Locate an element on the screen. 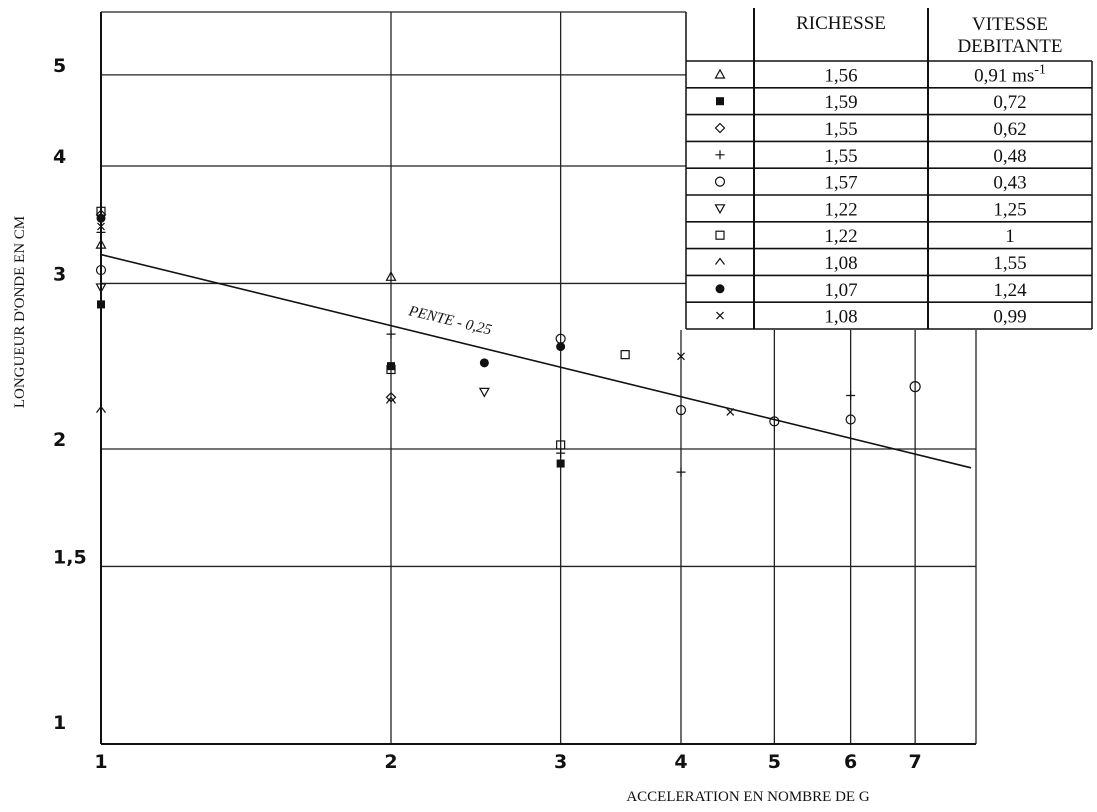 The image size is (1097, 812). table-symbol-triangle-down is located at coordinates (720, 209).